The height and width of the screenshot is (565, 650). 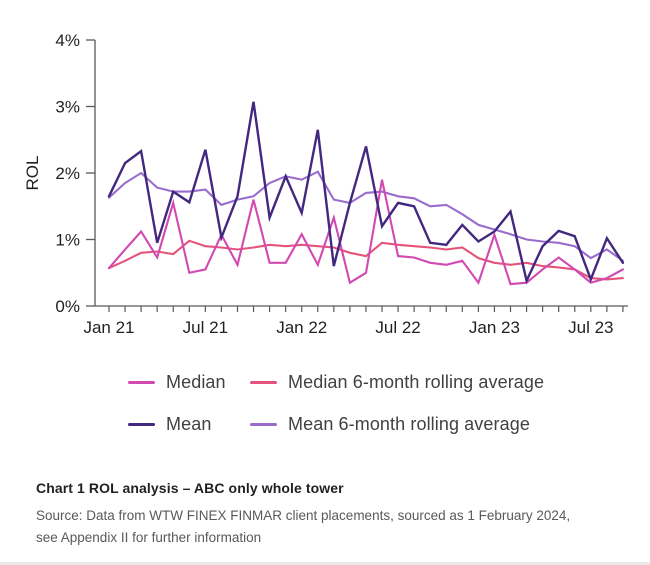 What do you see at coordinates (263, 424) in the screenshot?
I see `mean-rolling-line-swatch` at bounding box center [263, 424].